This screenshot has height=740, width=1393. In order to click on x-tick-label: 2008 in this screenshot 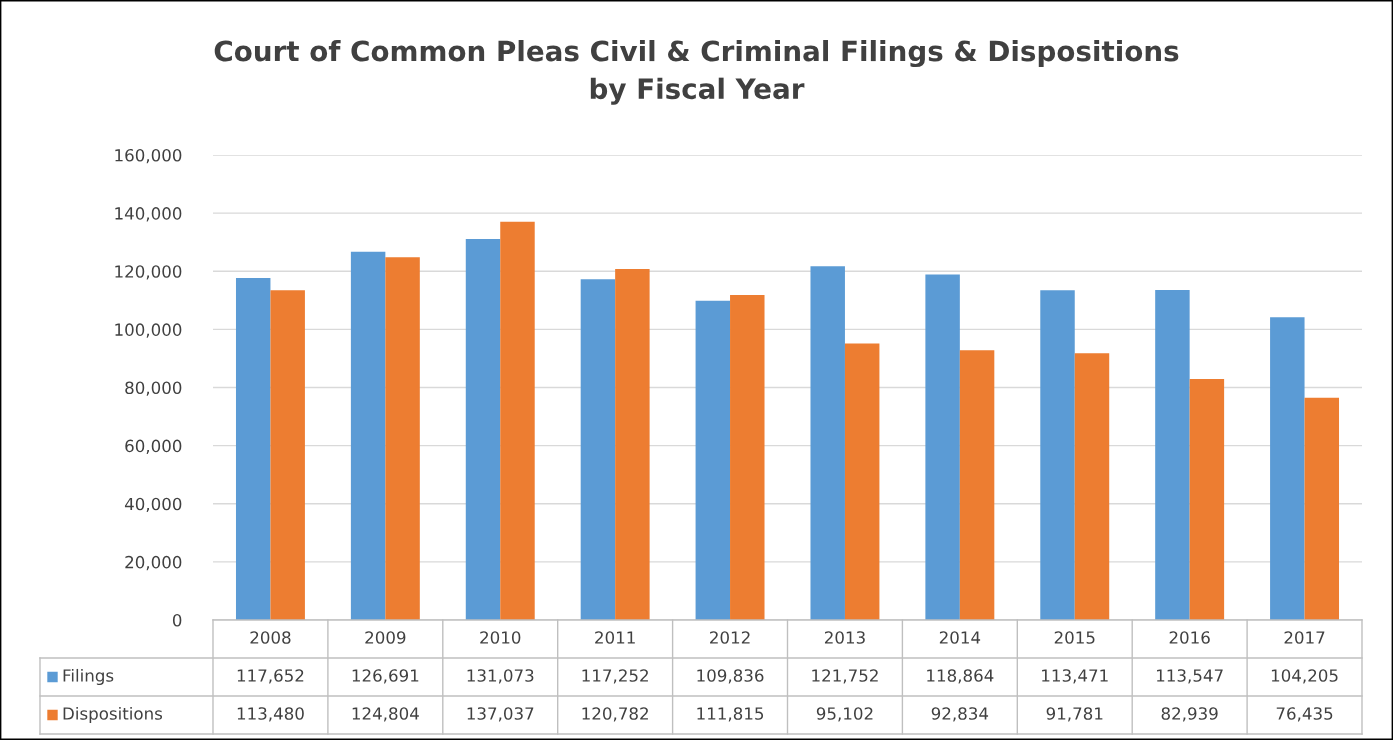, I will do `click(270, 637)`.